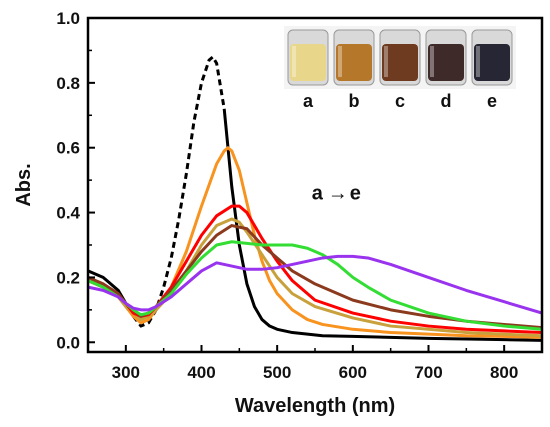 Image resolution: width=550 pixels, height=427 pixels. What do you see at coordinates (68, 18) in the screenshot?
I see `y-tick-label: 1.0` at bounding box center [68, 18].